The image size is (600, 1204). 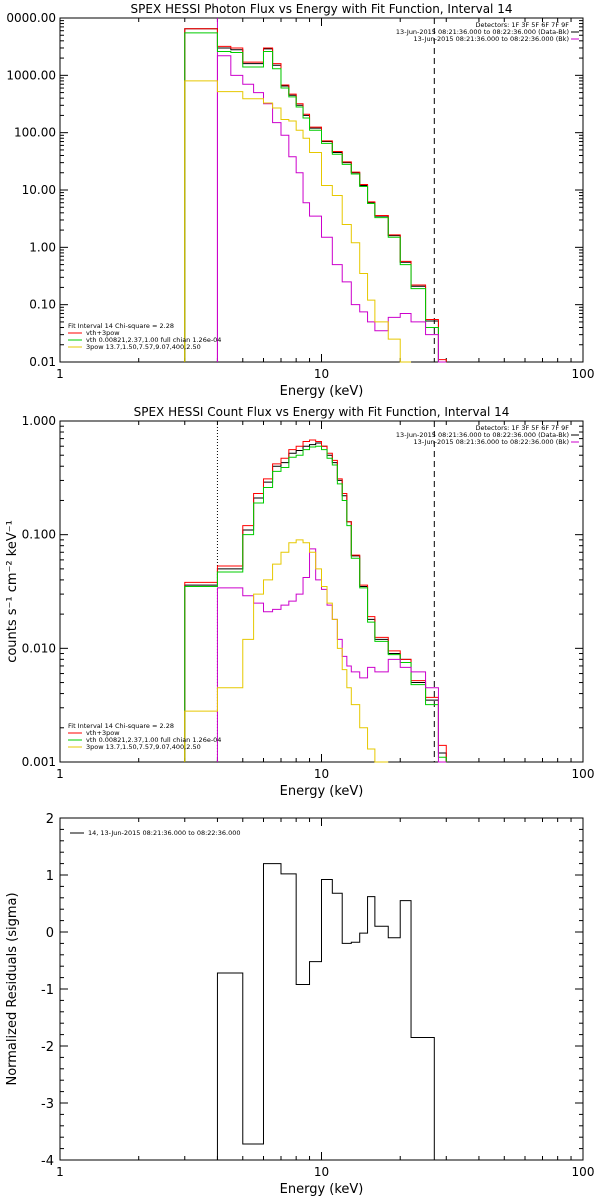 I want to click on y-tick-label: 0.100, so click(x=39, y=535).